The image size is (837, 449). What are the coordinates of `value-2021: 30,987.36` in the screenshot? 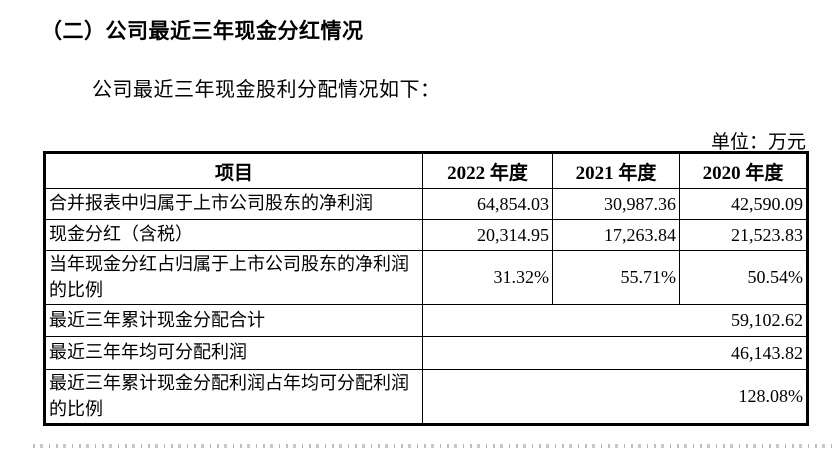 It's located at (616, 204).